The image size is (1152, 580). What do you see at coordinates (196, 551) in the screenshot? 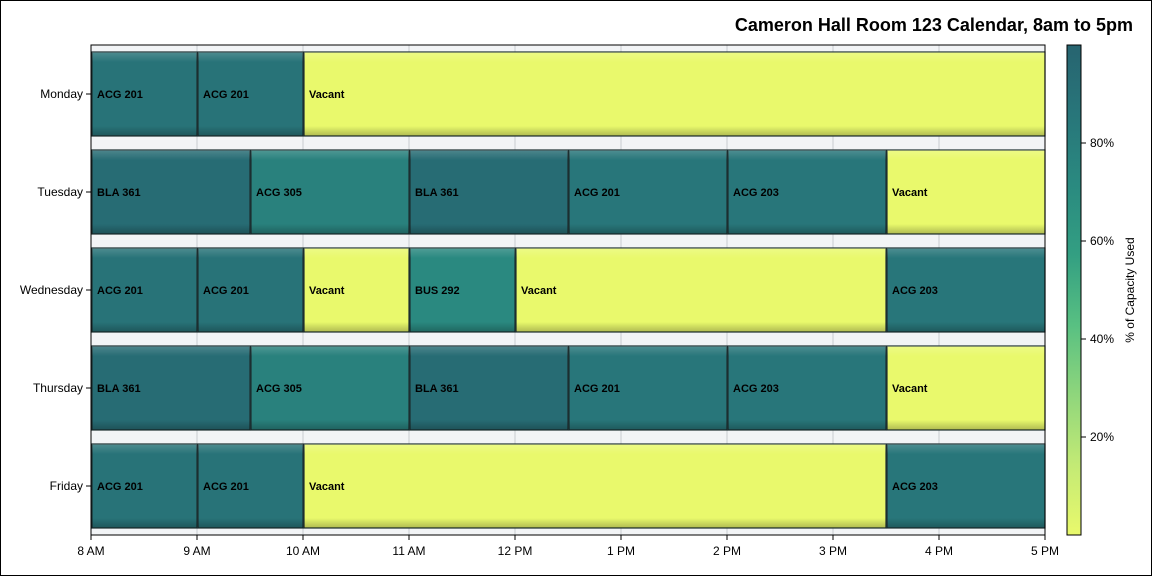
I see `x-tick-label: 9 AM` at bounding box center [196, 551].